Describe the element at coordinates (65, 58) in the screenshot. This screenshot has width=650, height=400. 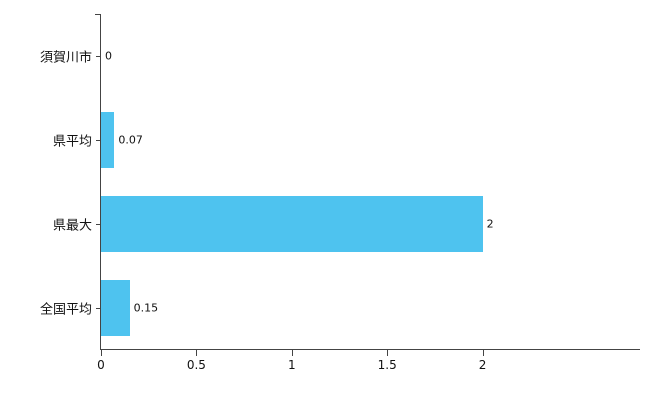
I see `category-label: 須賀川市` at that location.